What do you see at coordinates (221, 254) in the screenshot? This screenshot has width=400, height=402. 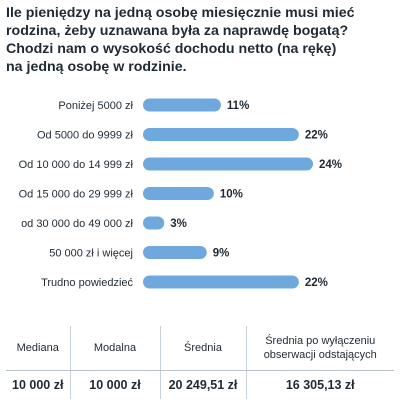 I see `value-label: 9%` at bounding box center [221, 254].